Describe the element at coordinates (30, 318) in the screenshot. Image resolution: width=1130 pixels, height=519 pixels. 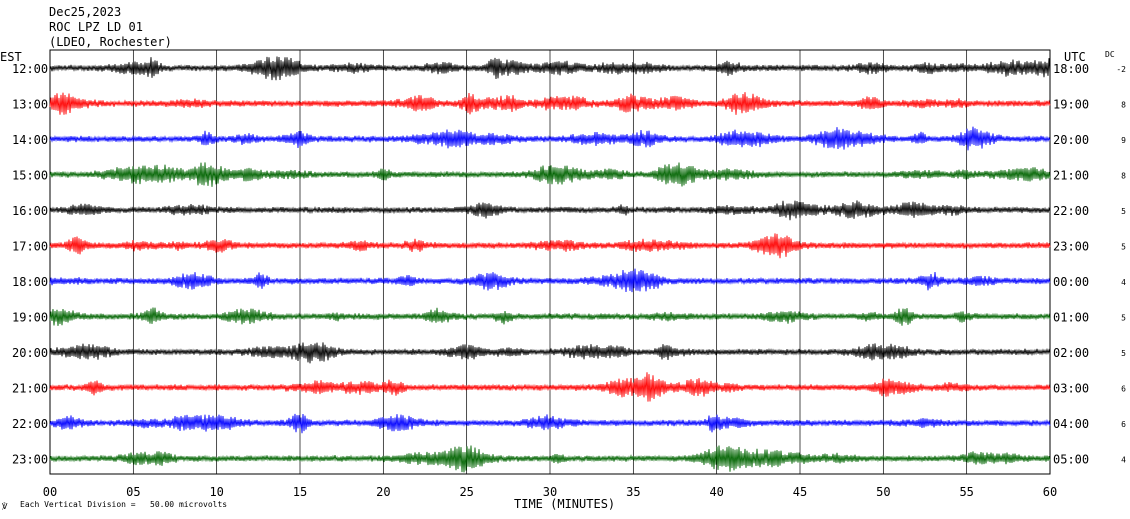
I see `est-time-label: 19:00` at that location.